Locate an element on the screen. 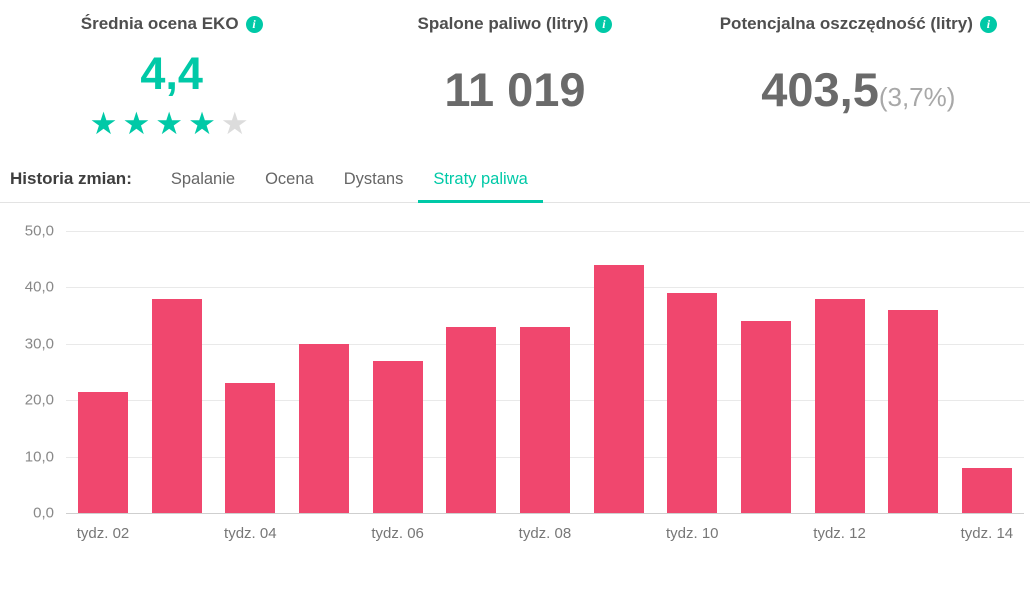  bar-group-tydz-06: tydz. 06 is located at coordinates (397, 386).